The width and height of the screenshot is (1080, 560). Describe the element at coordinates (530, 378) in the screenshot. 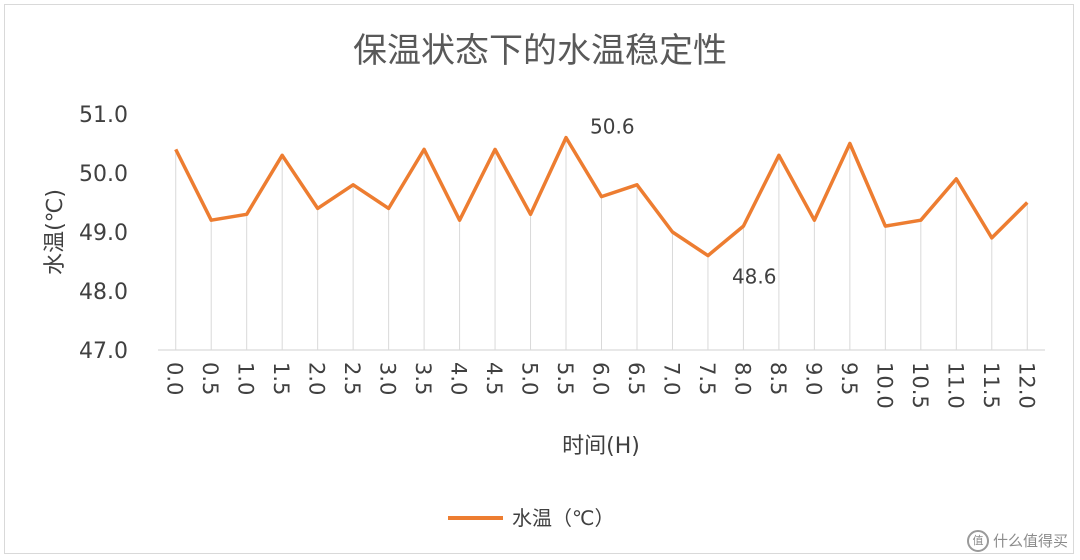

I see `x-tick-label: 5.0` at that location.